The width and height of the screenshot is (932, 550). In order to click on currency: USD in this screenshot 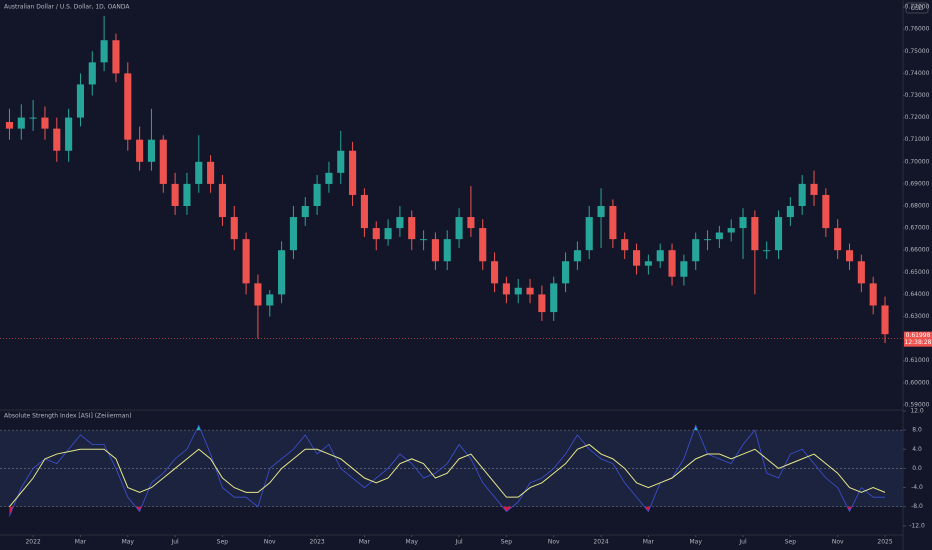, I will do `click(917, 8)`.